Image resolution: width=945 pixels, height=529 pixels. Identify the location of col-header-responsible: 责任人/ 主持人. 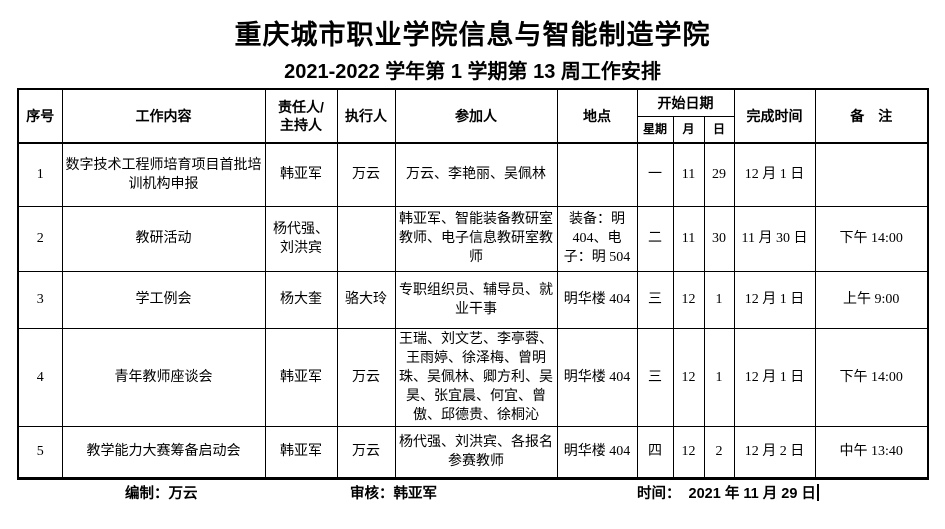
(301, 116).